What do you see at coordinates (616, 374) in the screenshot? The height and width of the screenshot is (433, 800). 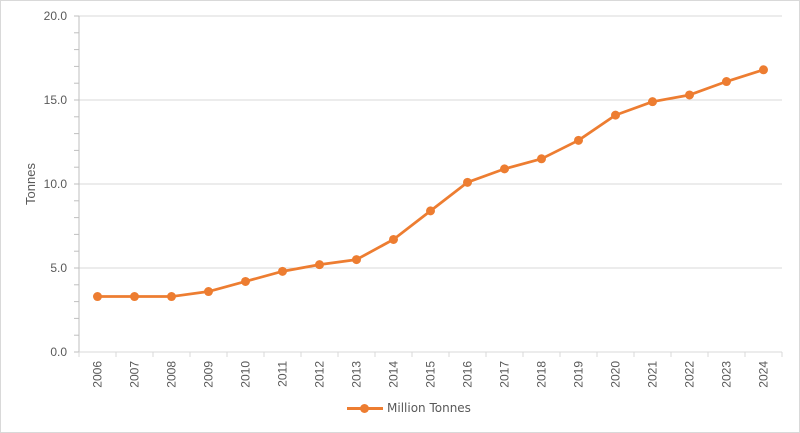 I see `x-tick-label: 2020` at bounding box center [616, 374].